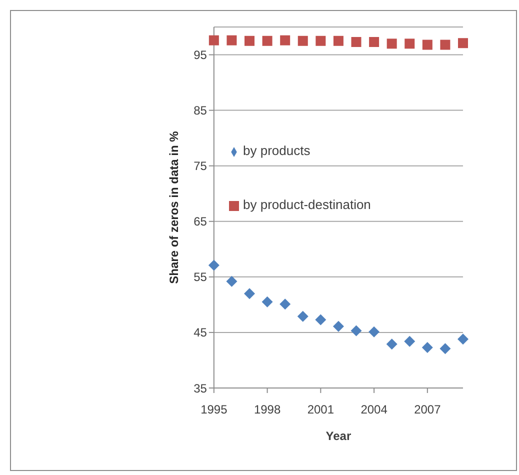  Describe the element at coordinates (201, 277) in the screenshot. I see `y-tick-label: 55` at that location.